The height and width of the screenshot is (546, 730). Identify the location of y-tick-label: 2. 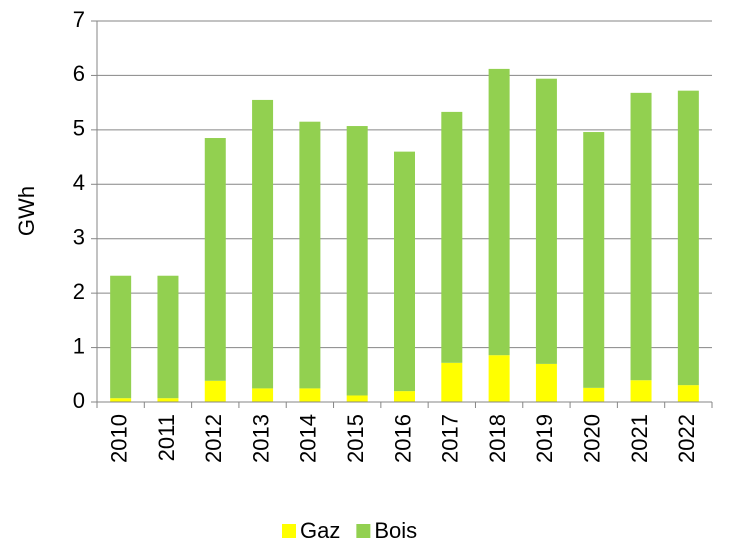
(79, 291).